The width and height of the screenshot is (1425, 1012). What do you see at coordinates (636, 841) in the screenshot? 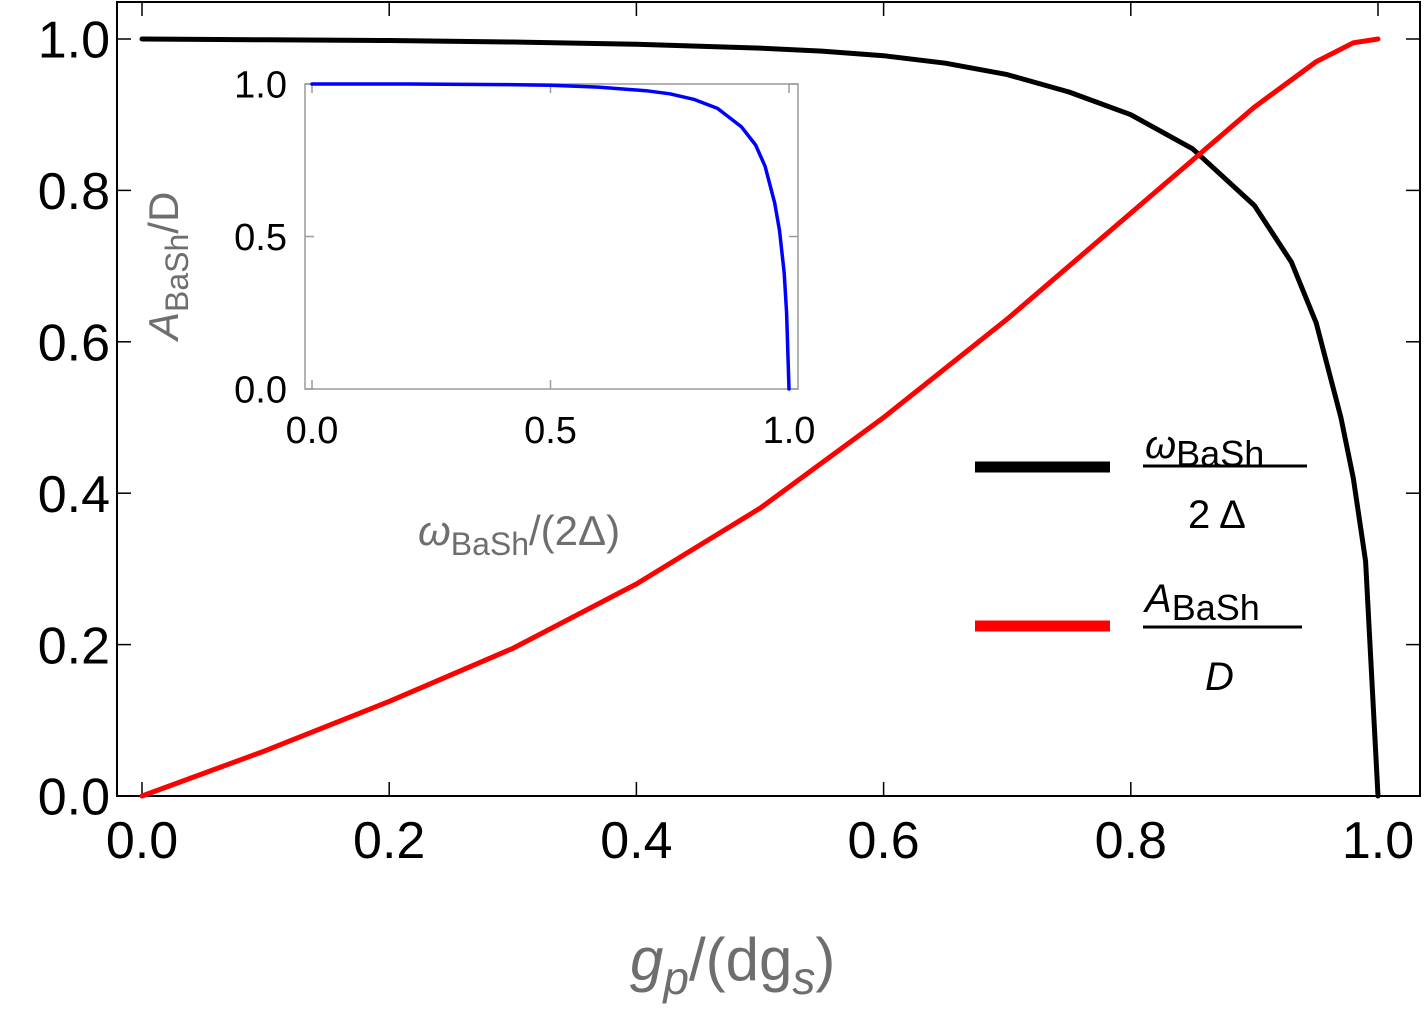
I see `main-x-tick-label: 0.4` at bounding box center [636, 841].